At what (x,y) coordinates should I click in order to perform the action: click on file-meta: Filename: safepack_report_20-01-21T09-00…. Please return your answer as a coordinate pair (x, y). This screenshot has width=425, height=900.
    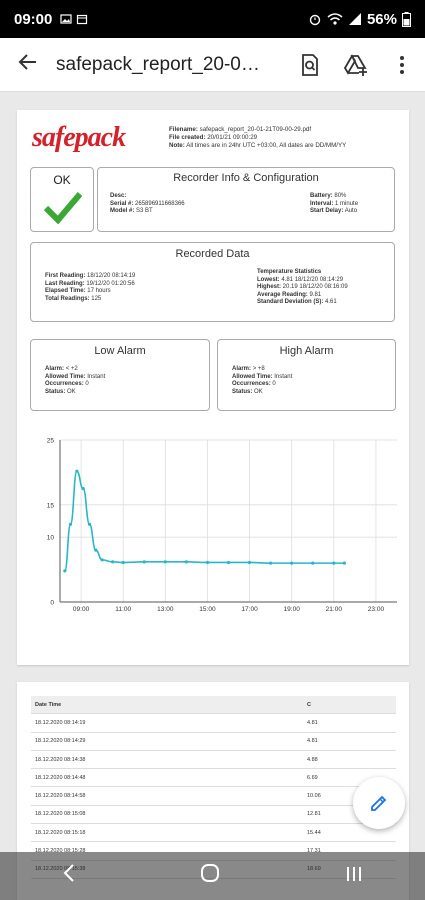
    Looking at the image, I should click on (258, 137).